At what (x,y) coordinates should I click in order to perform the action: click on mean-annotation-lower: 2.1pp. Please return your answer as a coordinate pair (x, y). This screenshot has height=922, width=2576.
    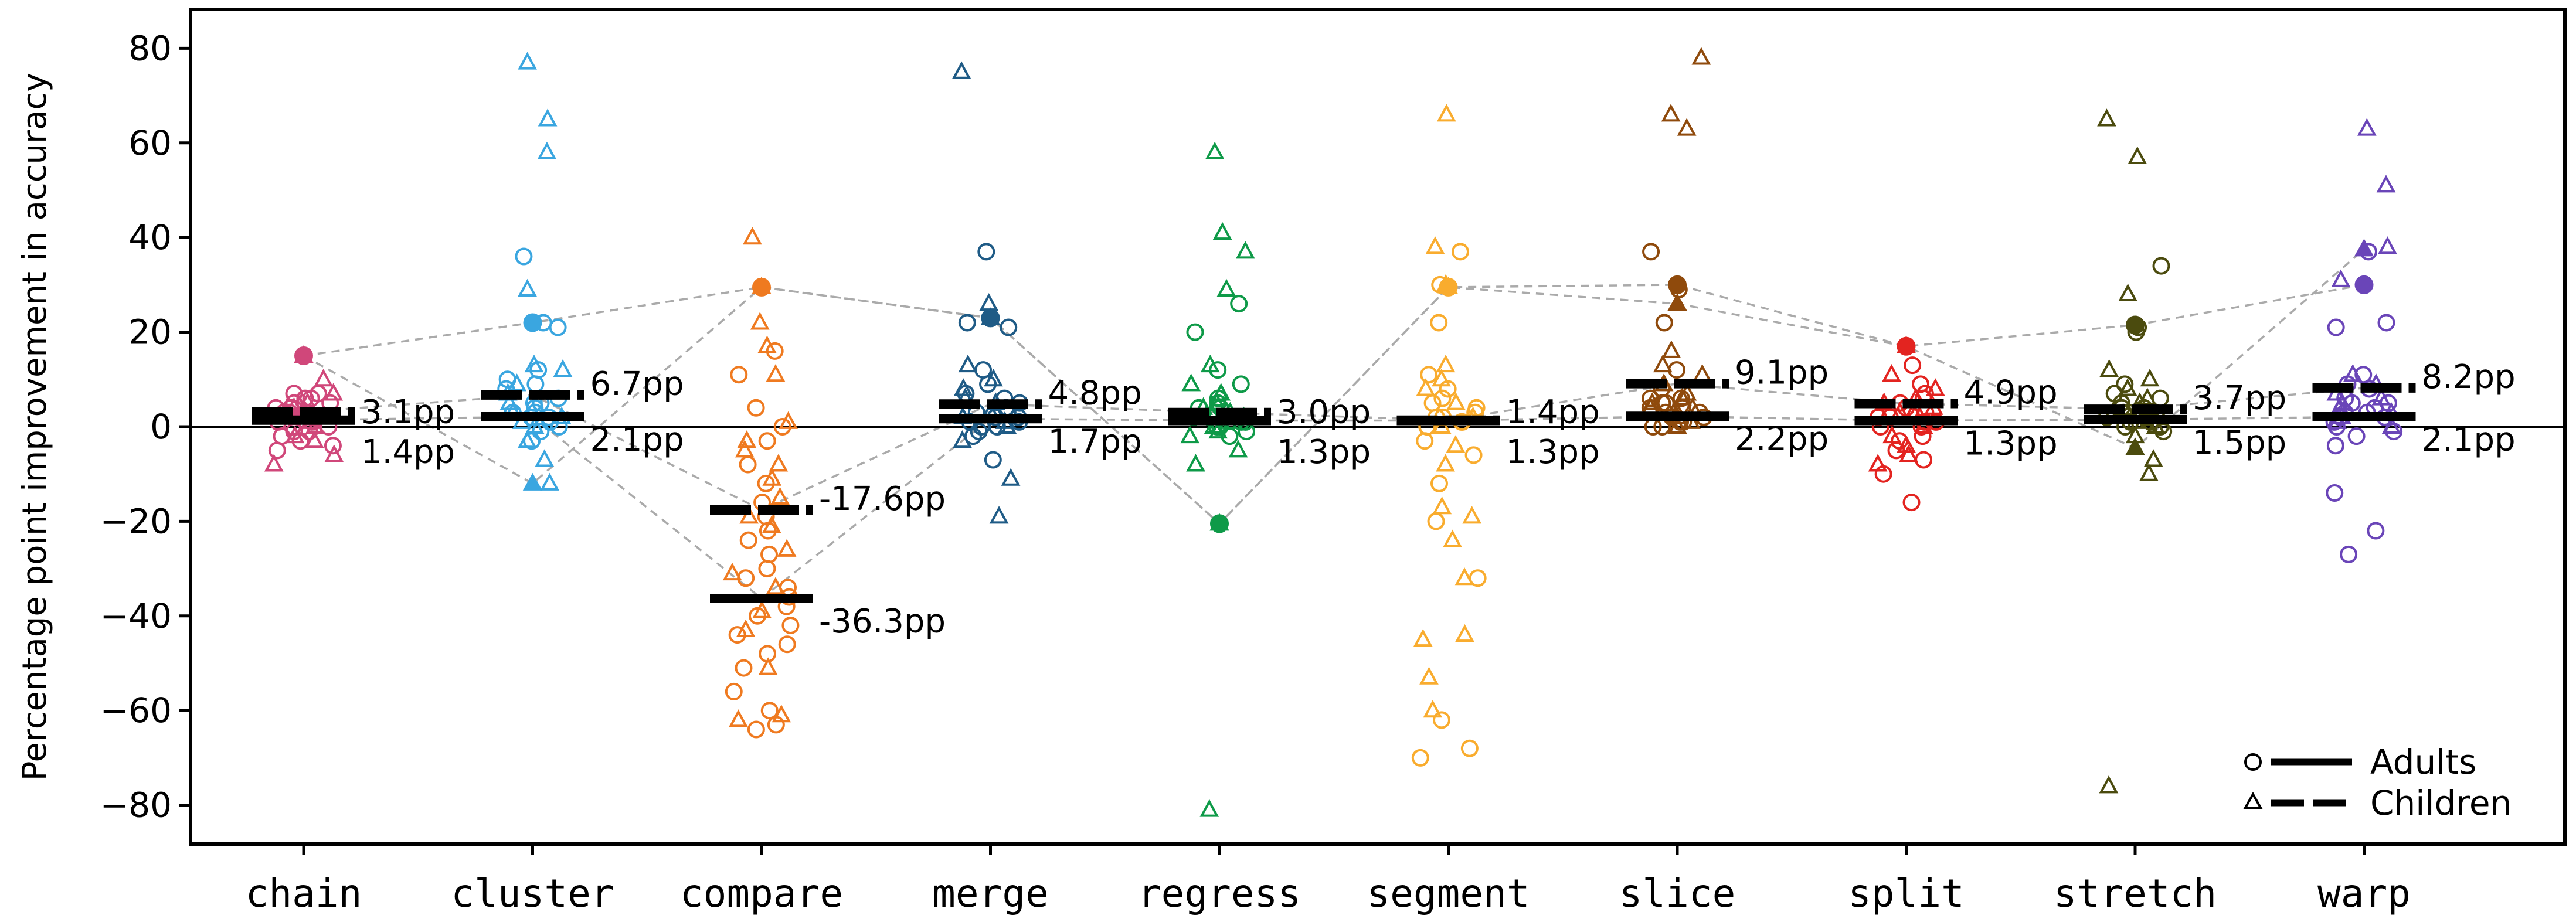
    Looking at the image, I should click on (637, 440).